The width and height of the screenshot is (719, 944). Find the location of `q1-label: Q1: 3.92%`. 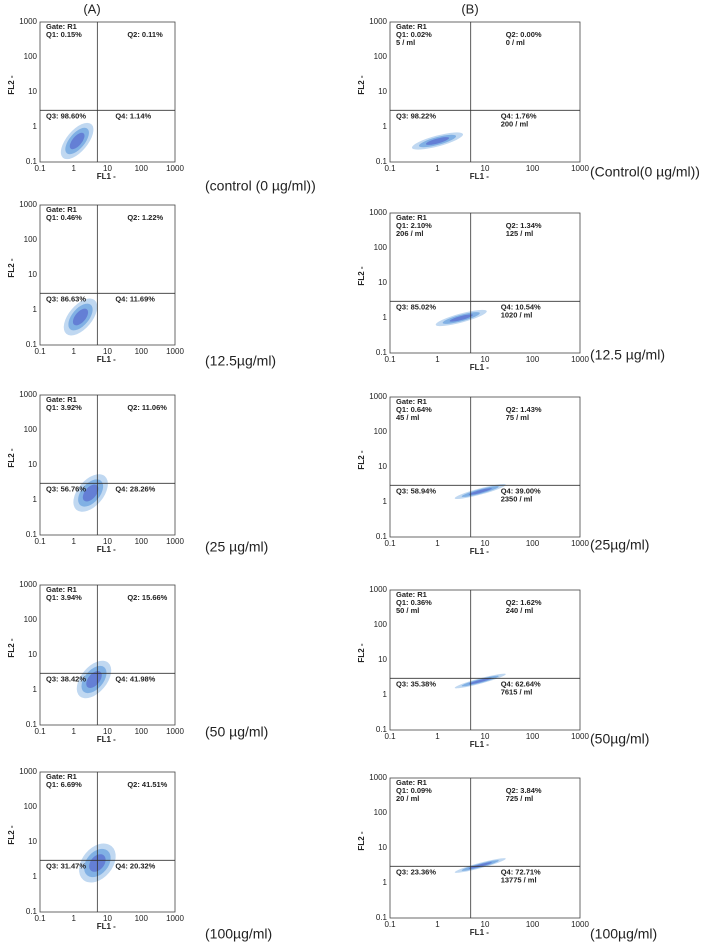

q1-label: Q1: 3.92% is located at coordinates (64, 407).